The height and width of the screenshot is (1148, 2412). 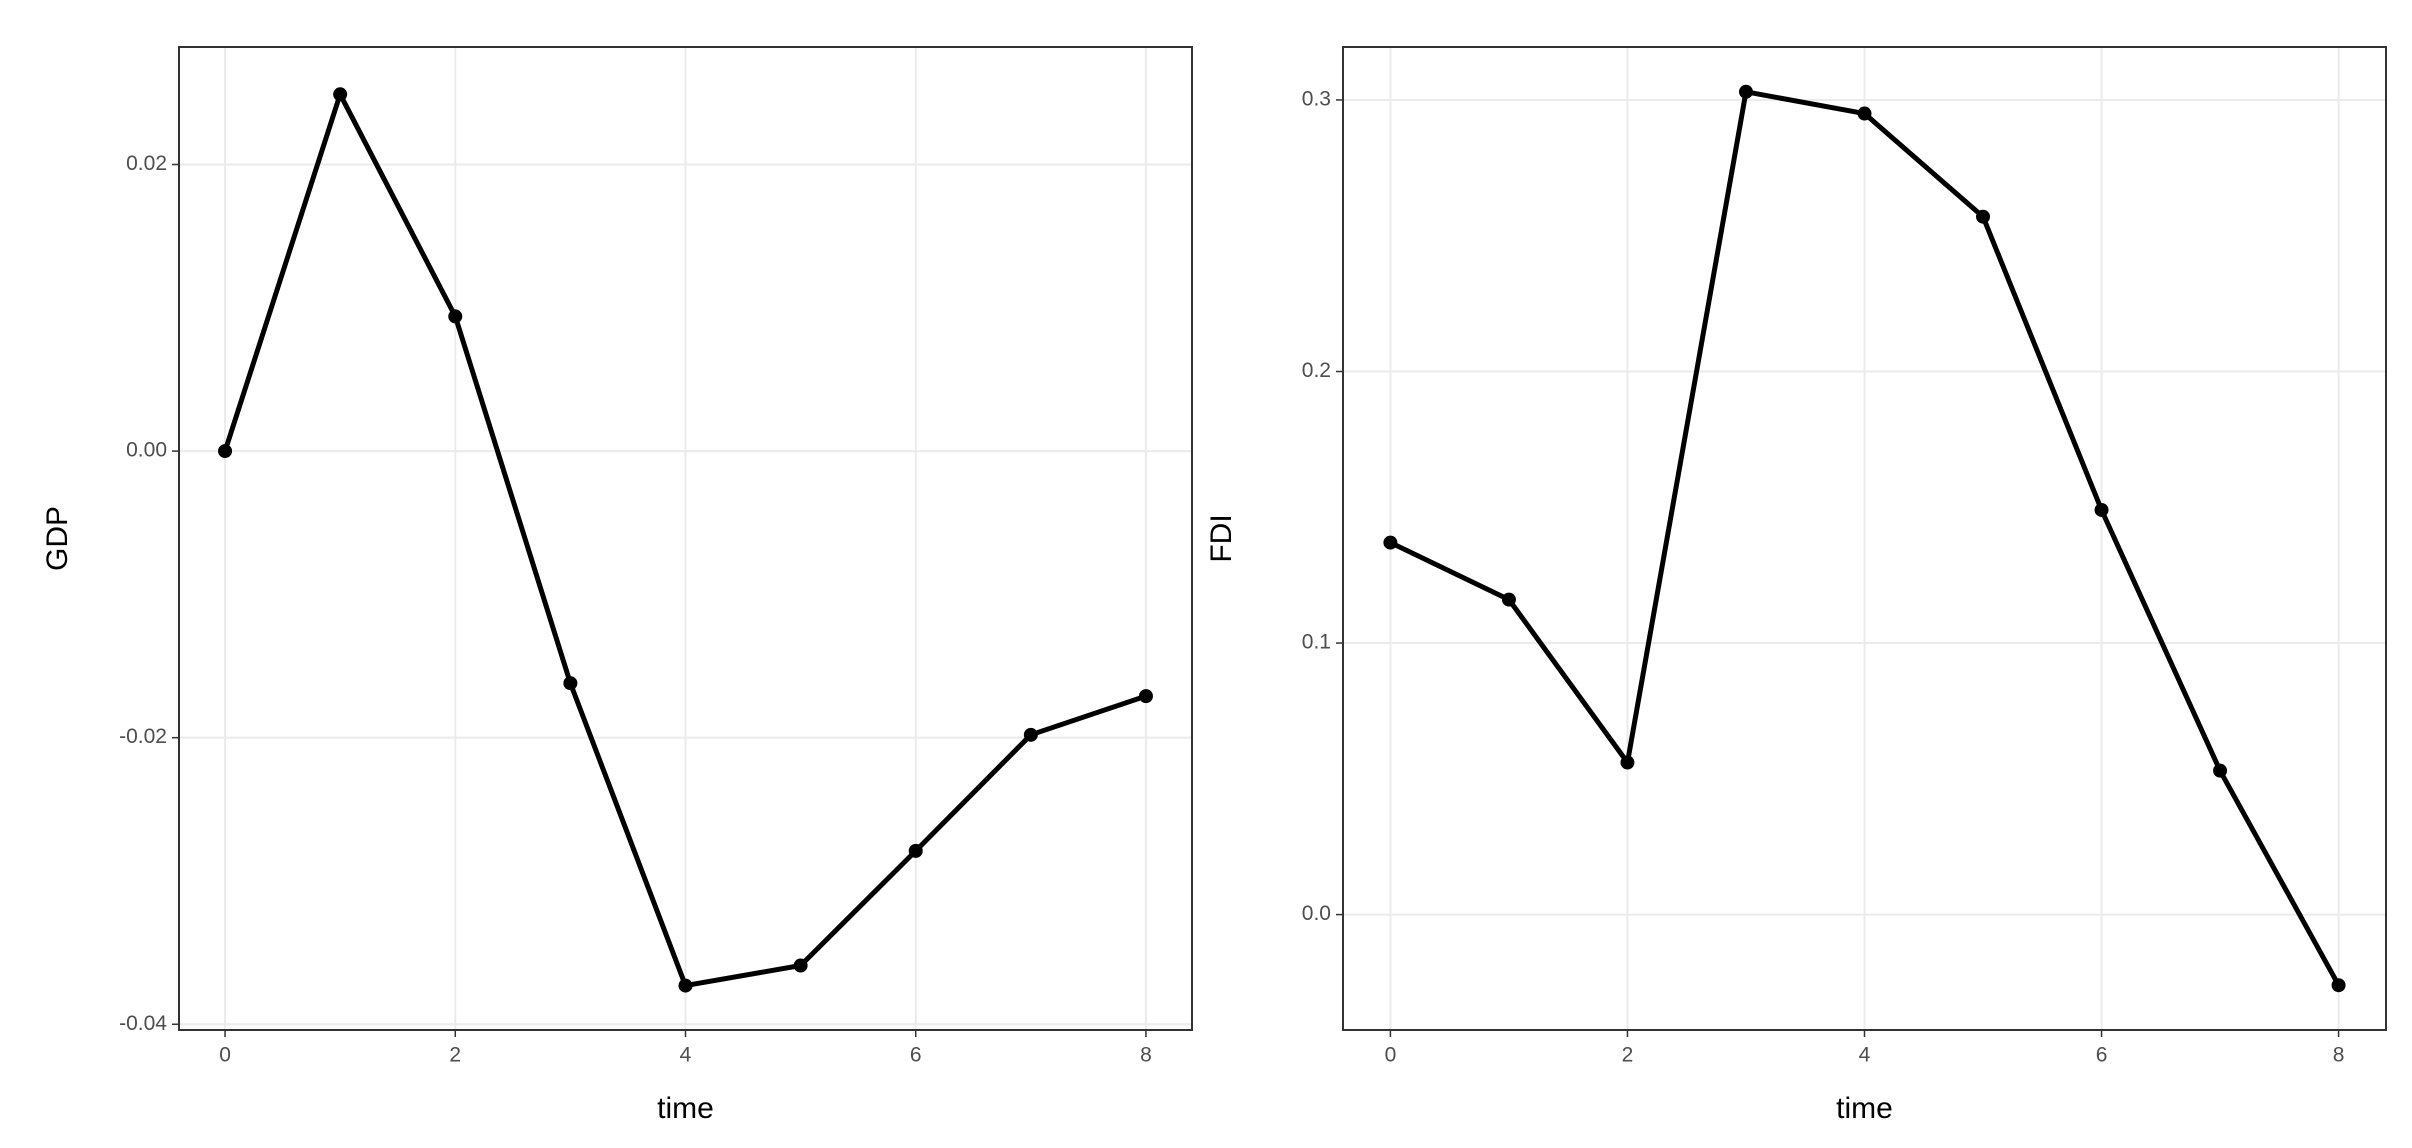 What do you see at coordinates (146, 450) in the screenshot?
I see `y-tick-label: 0.00` at bounding box center [146, 450].